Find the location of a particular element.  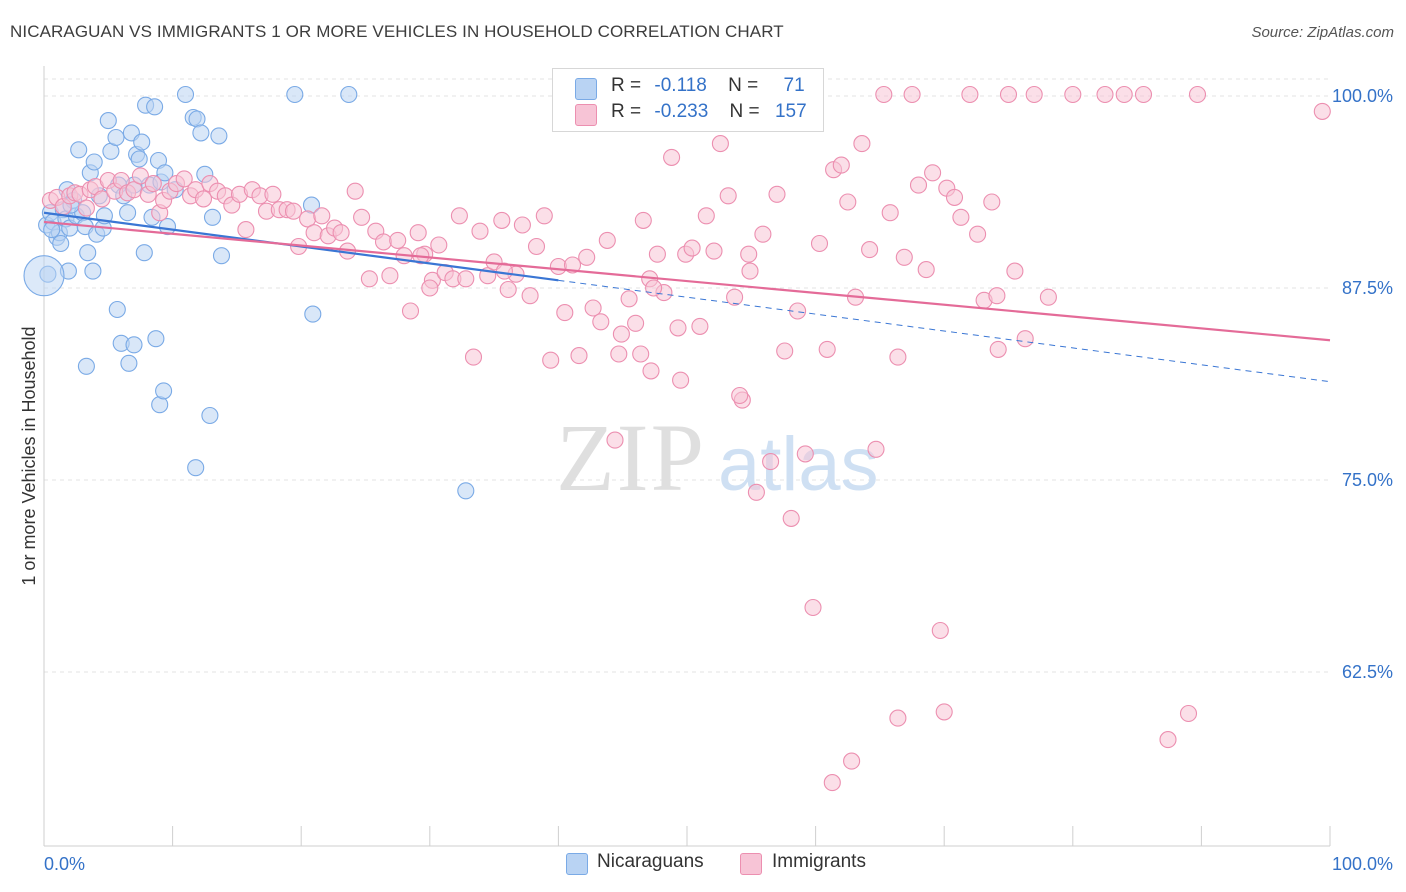

legend-n-label: N = is located at coordinates (744, 111).